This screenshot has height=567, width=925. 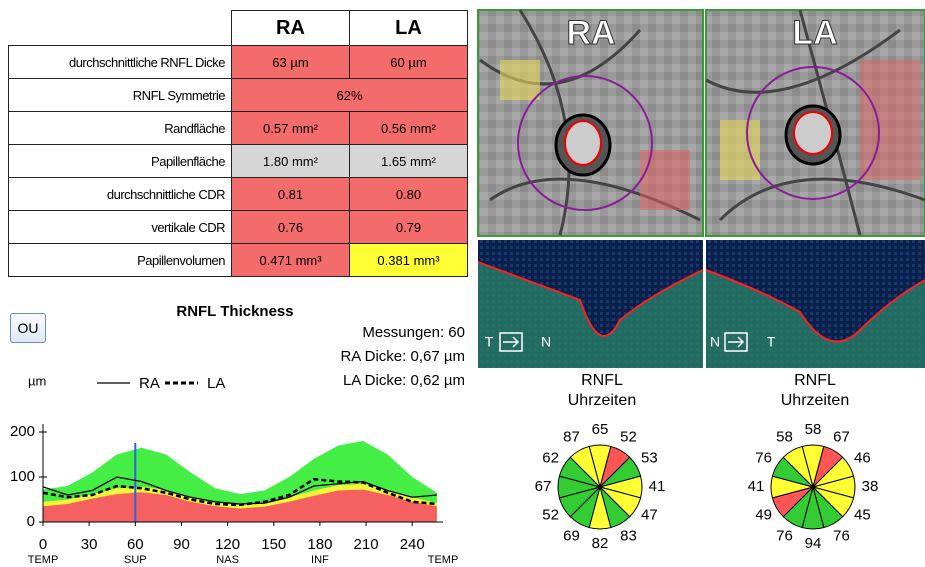 What do you see at coordinates (366, 544) in the screenshot?
I see `x-tick-label: 210` at bounding box center [366, 544].